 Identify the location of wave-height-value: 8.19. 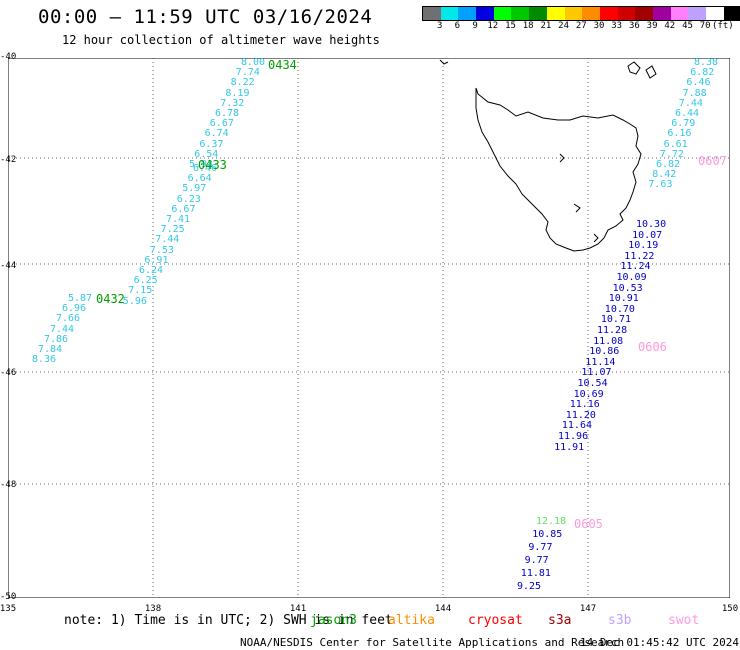
(237, 93).